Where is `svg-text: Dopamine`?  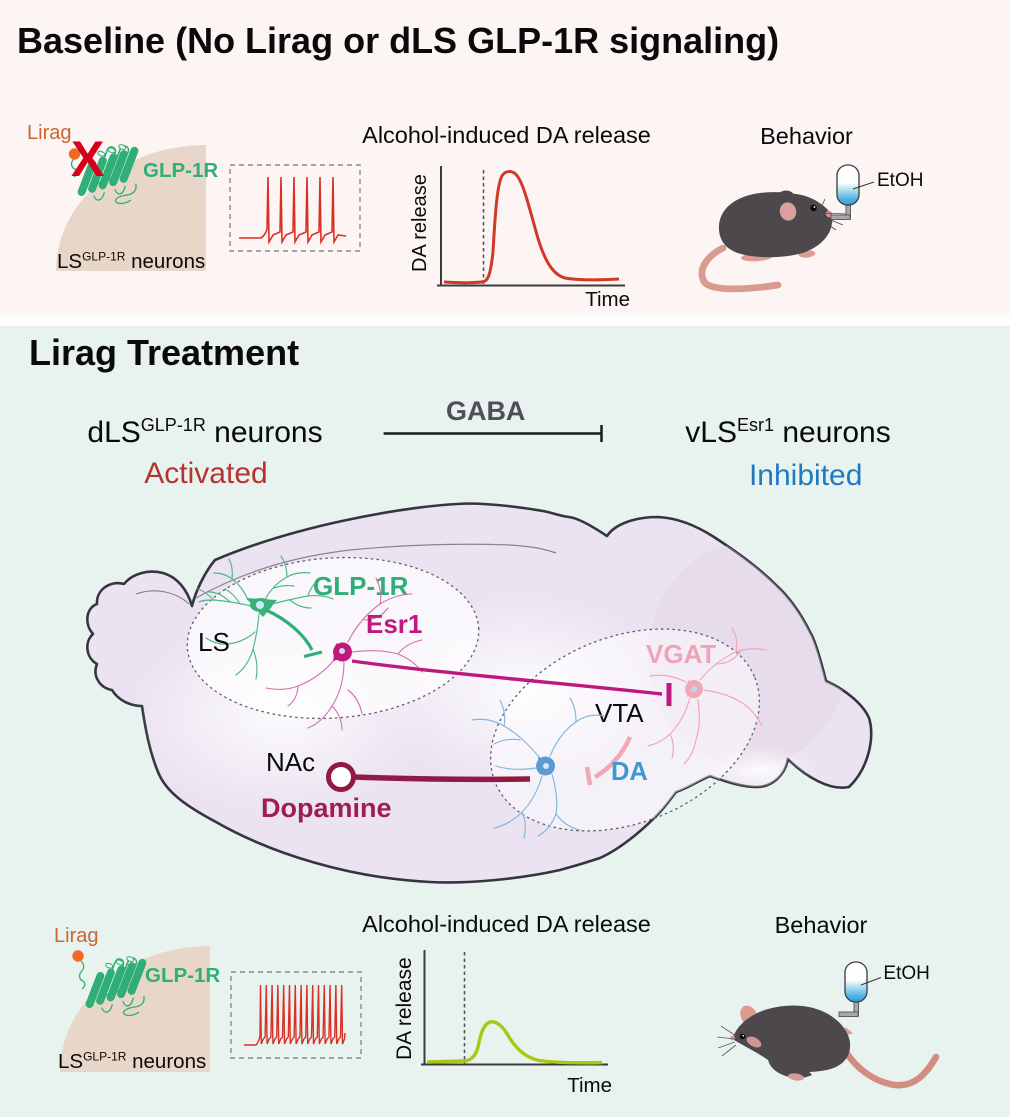
svg-text: Dopamine is located at coordinates (326, 808).